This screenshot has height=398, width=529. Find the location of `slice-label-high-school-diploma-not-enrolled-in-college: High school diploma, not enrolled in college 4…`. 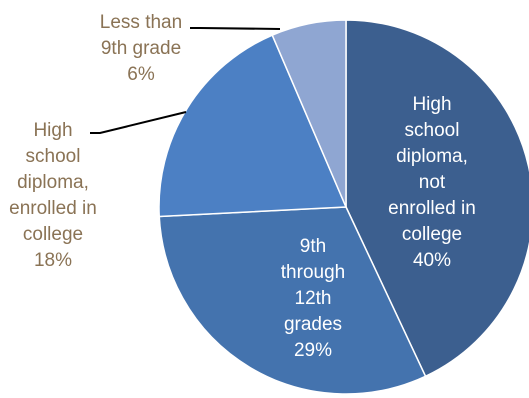

slice-label-high-school-diploma-not-enrolled-in-college: High school diploma, not enrolled in college 4… is located at coordinates (432, 182).